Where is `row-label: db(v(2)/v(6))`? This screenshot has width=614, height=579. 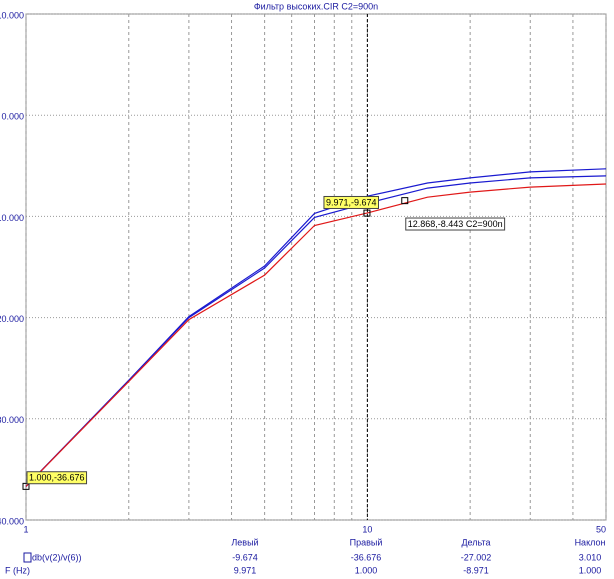 row-label: db(v(2)/v(6)) is located at coordinates (57, 557).